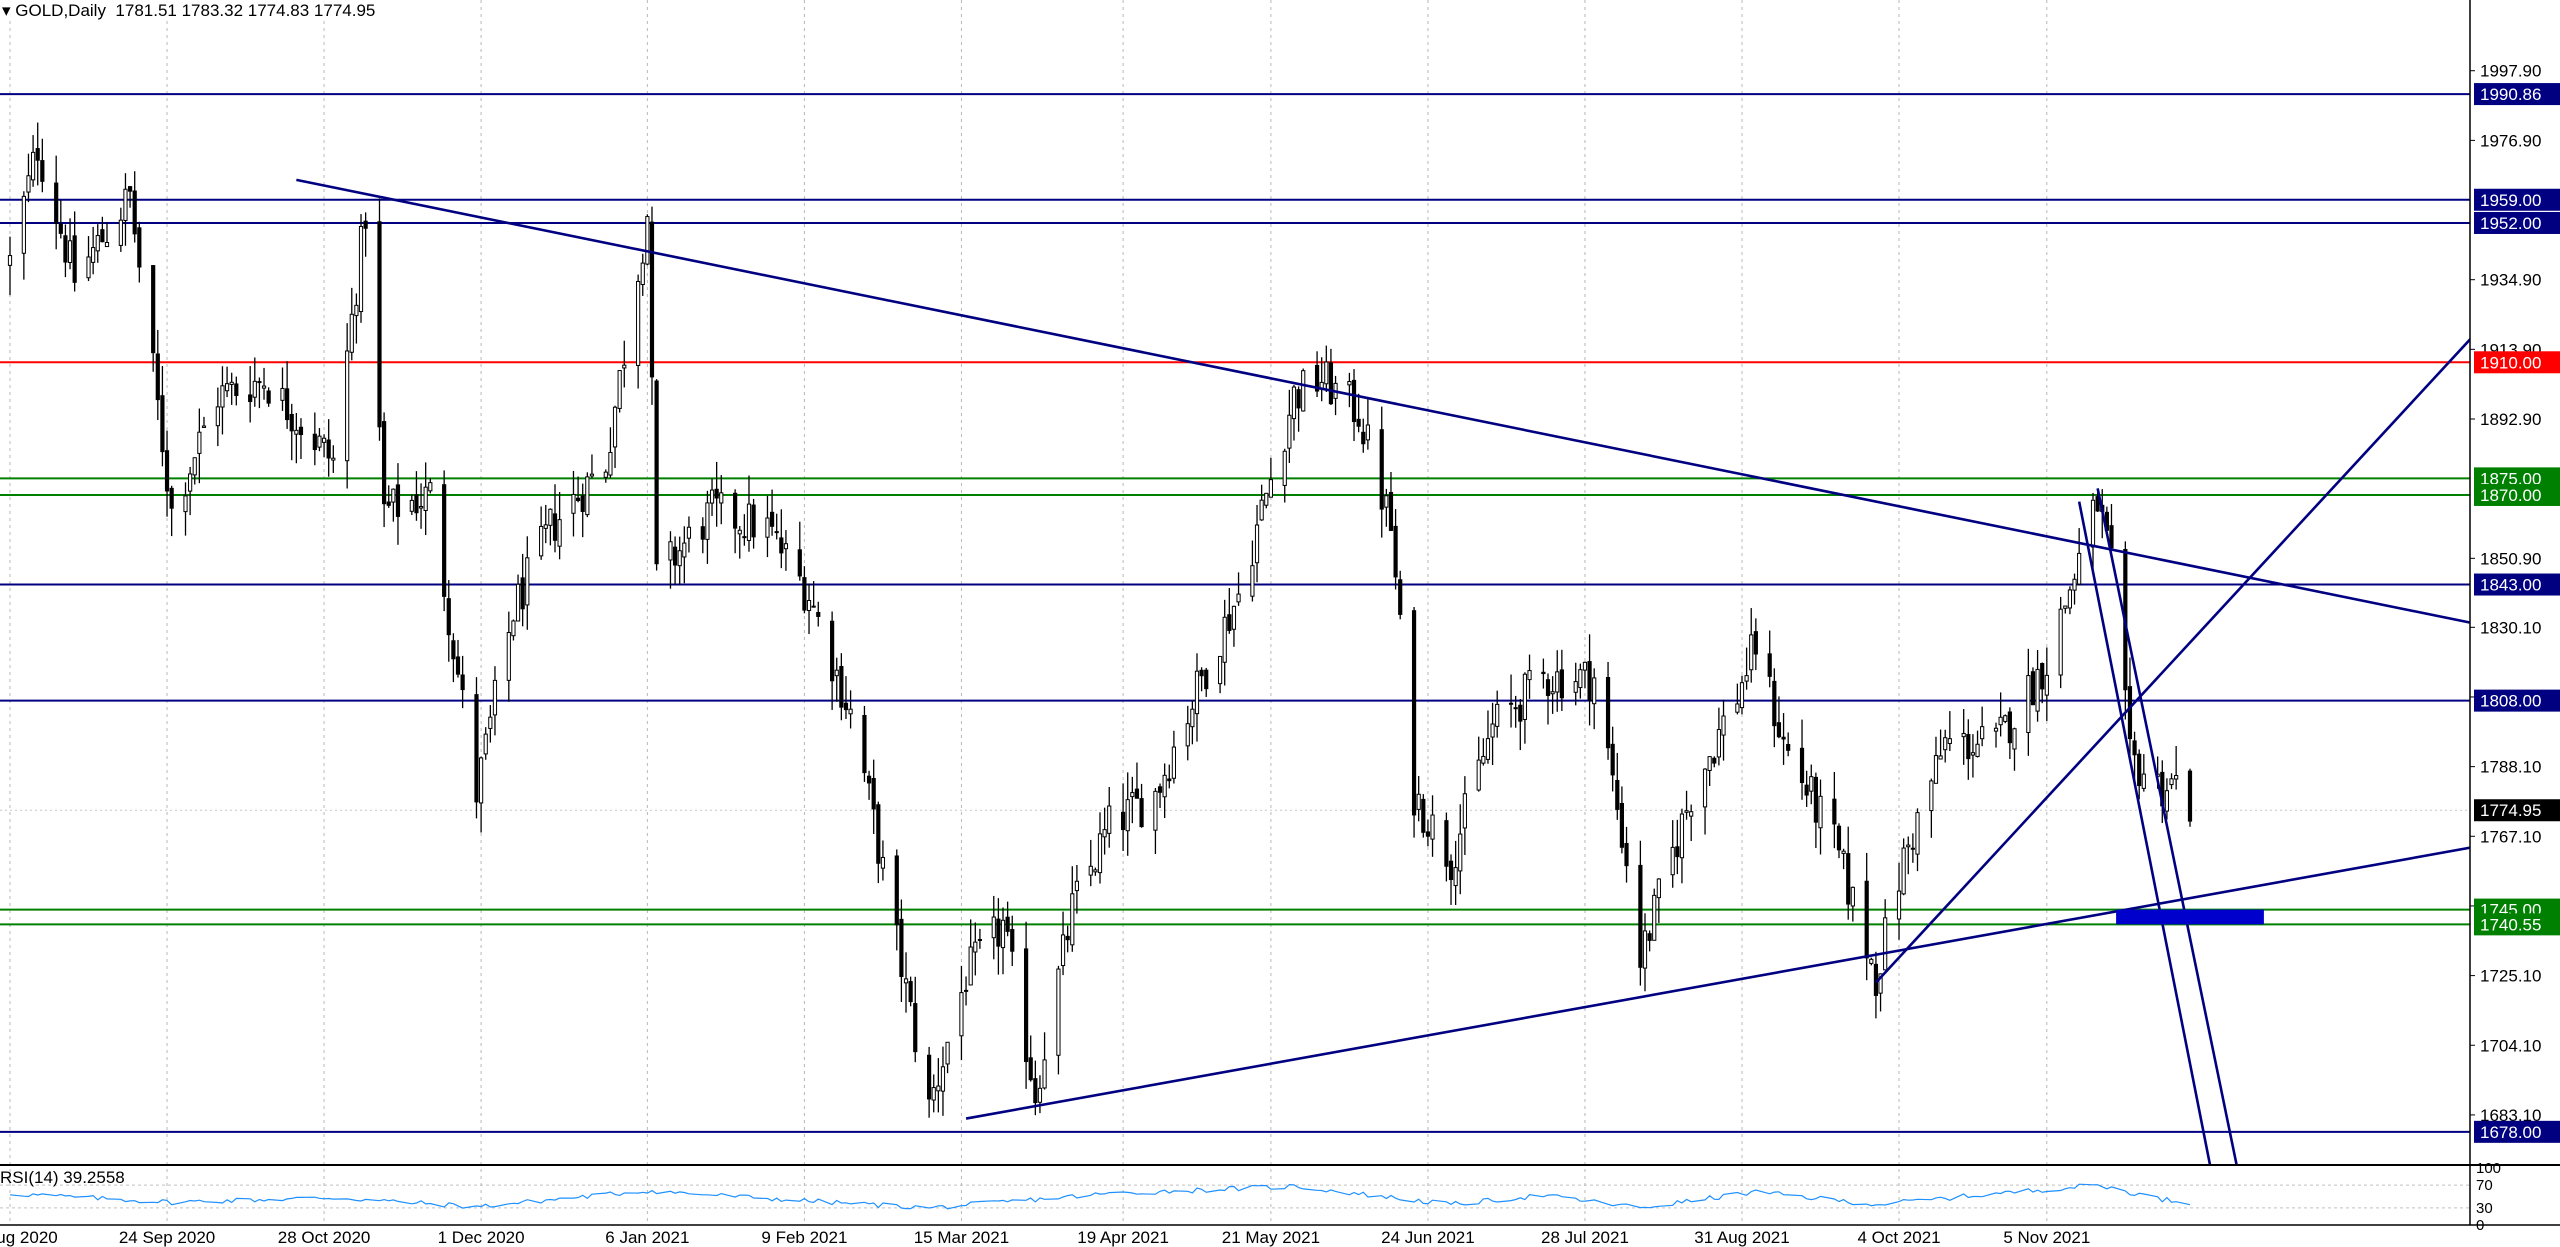 The height and width of the screenshot is (1247, 2560). What do you see at coordinates (2190, 917) in the screenshot?
I see `support-zone` at bounding box center [2190, 917].